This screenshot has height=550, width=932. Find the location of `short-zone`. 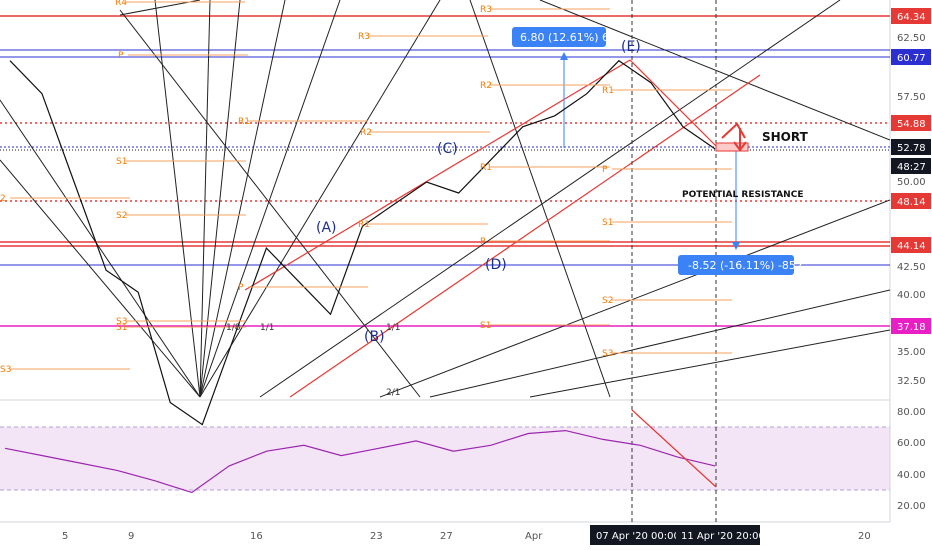

short-zone is located at coordinates (732, 147).